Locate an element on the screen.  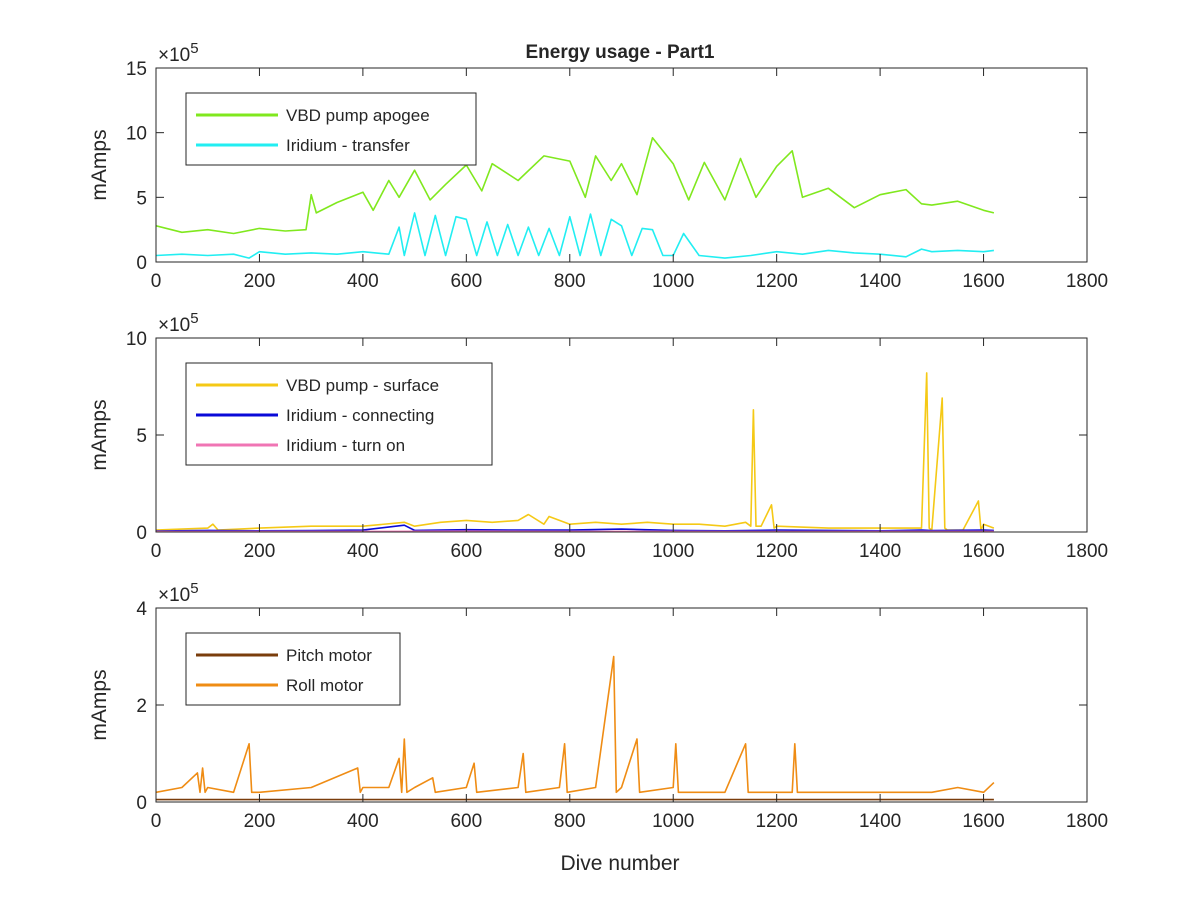
legend-label: Pitch motor is located at coordinates (329, 655).